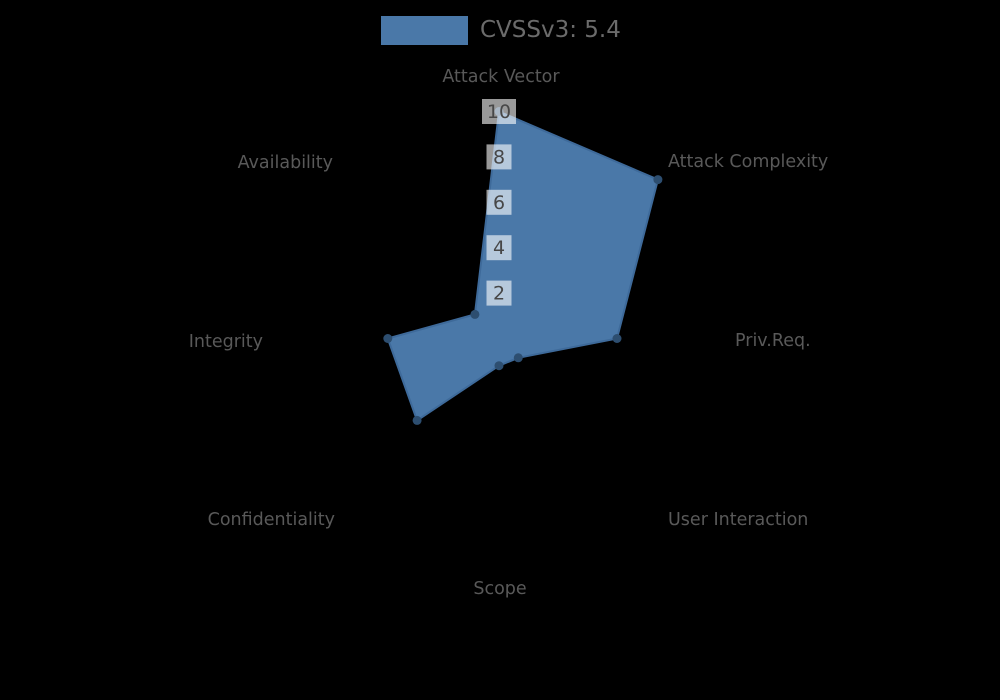 This screenshot has width=1000, height=700. Describe the element at coordinates (522, 266) in the screenshot. I see `series-polygon` at that location.